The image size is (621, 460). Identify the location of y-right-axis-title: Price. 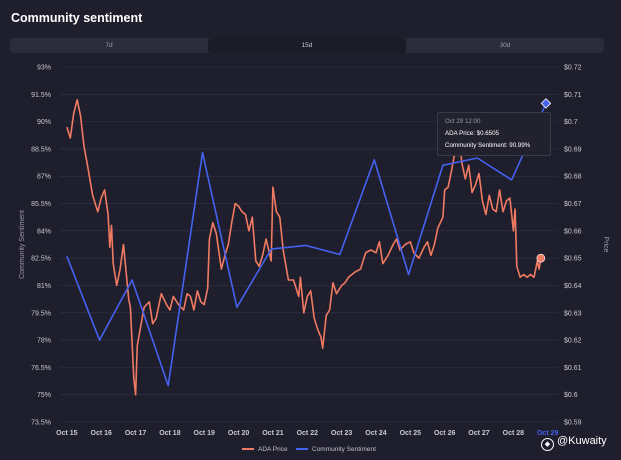
(605, 245).